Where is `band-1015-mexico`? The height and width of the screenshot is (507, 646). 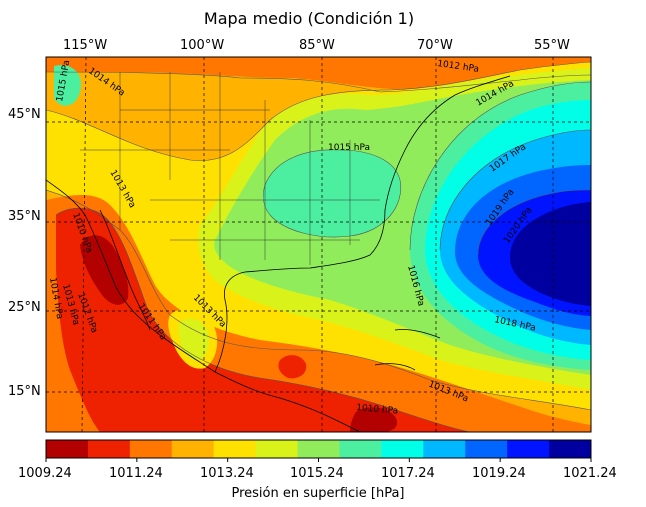 band-1015-mexico is located at coordinates (193, 339).